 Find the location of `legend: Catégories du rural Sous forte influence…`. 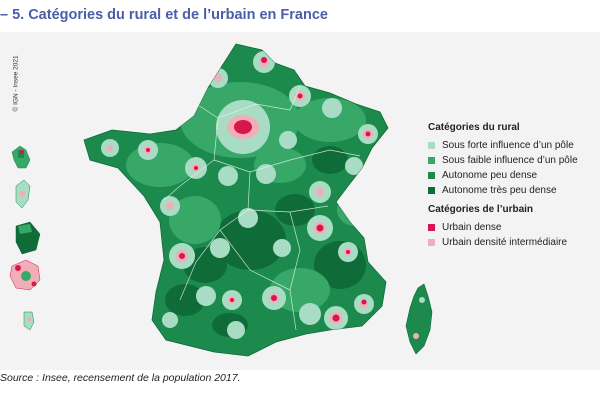

legend: Catégories du rural Sous forte influence… is located at coordinates (514, 186).